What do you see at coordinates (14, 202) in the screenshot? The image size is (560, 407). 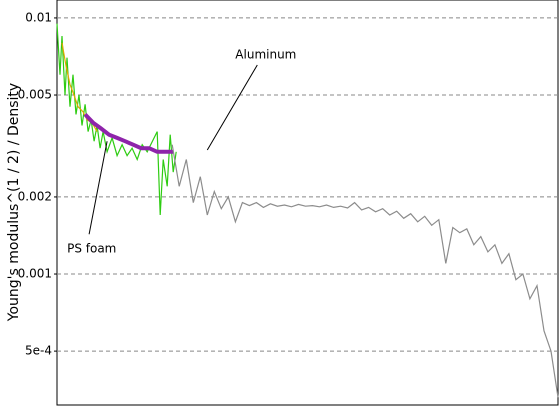 I see `y-axis-label: Young's modulus^(1 / 2) / Density` at bounding box center [14, 202].